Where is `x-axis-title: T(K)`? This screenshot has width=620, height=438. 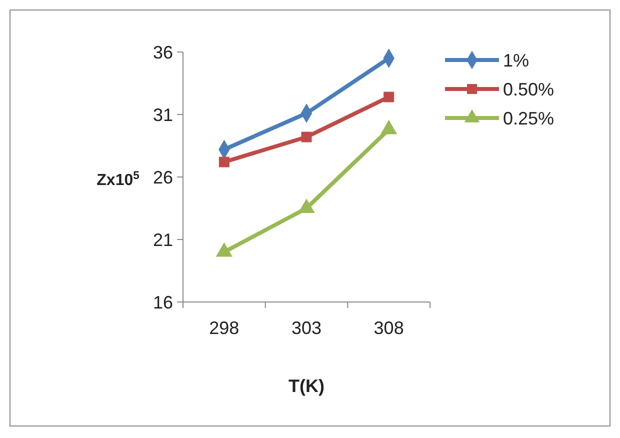
x-axis-title: T(K) is located at coordinates (306, 386).